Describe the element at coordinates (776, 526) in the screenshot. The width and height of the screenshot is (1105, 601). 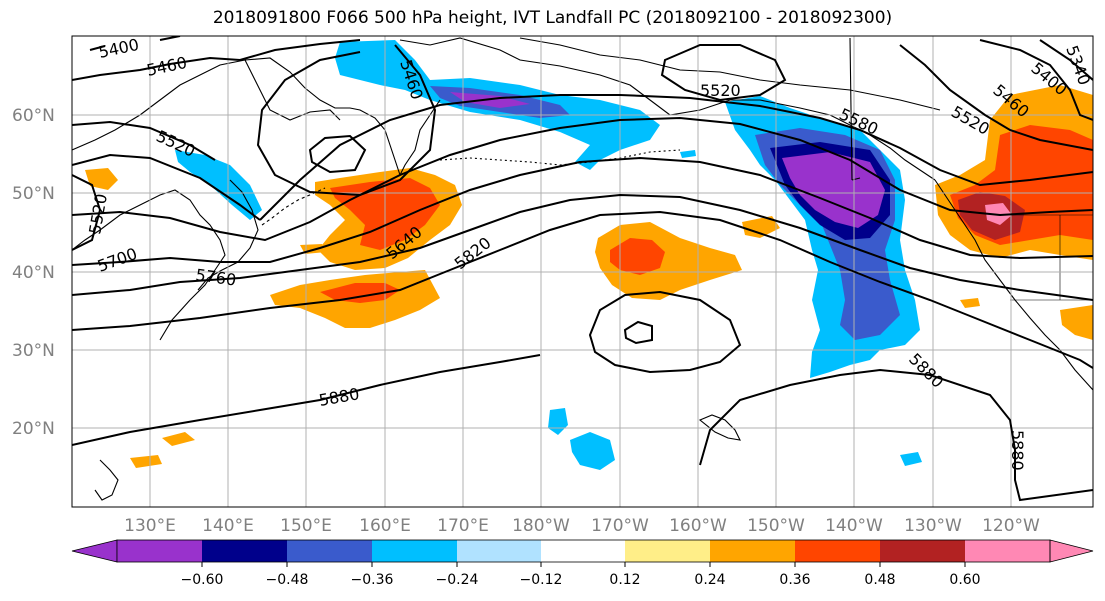
I see `lon-label: 150°W` at that location.